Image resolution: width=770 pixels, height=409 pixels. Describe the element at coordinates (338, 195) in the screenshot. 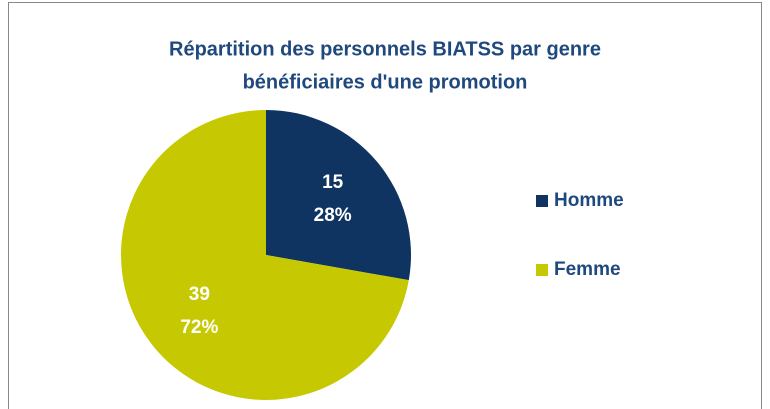

I see `pie-slice` at that location.